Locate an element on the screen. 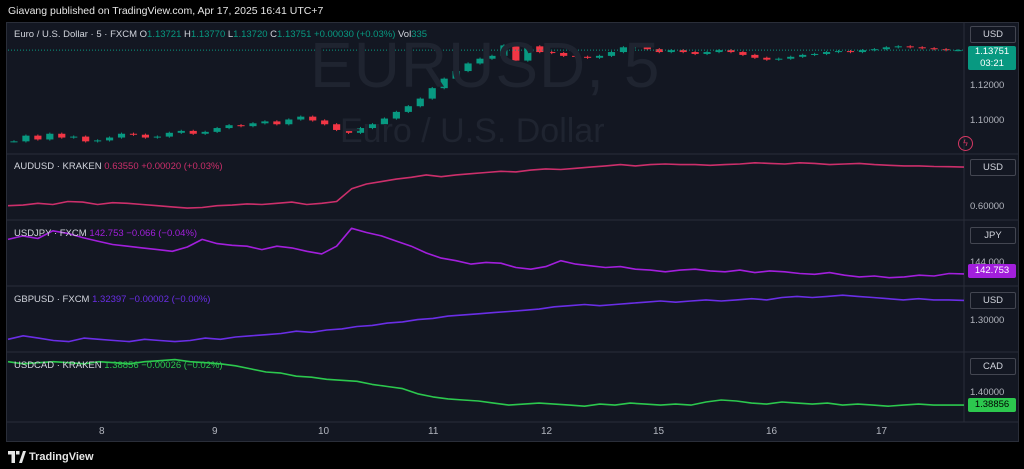 This screenshot has height=469, width=1024. time-axis-label: 10 is located at coordinates (324, 431).